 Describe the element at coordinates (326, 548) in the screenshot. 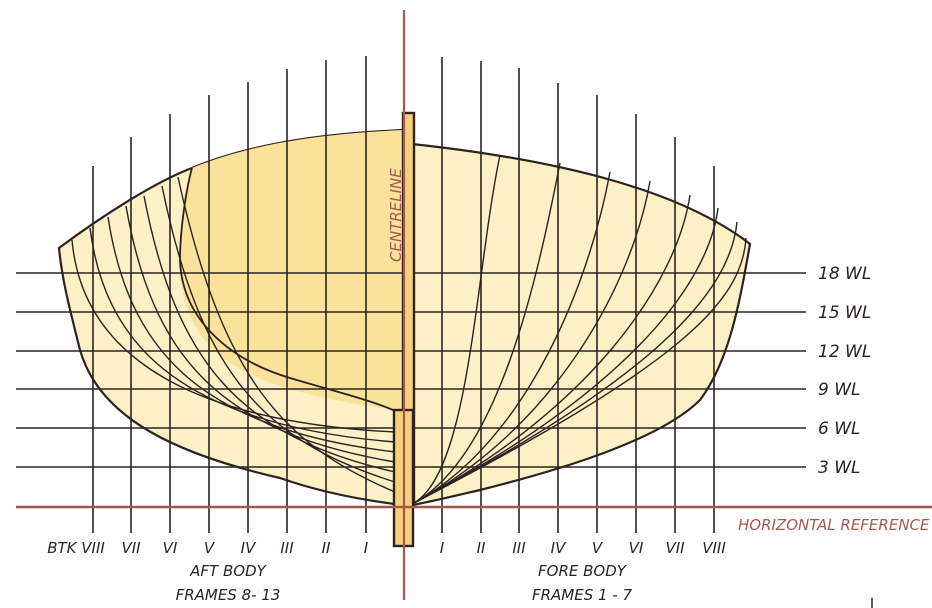

I see `aft-buttock-label-7: II` at that location.